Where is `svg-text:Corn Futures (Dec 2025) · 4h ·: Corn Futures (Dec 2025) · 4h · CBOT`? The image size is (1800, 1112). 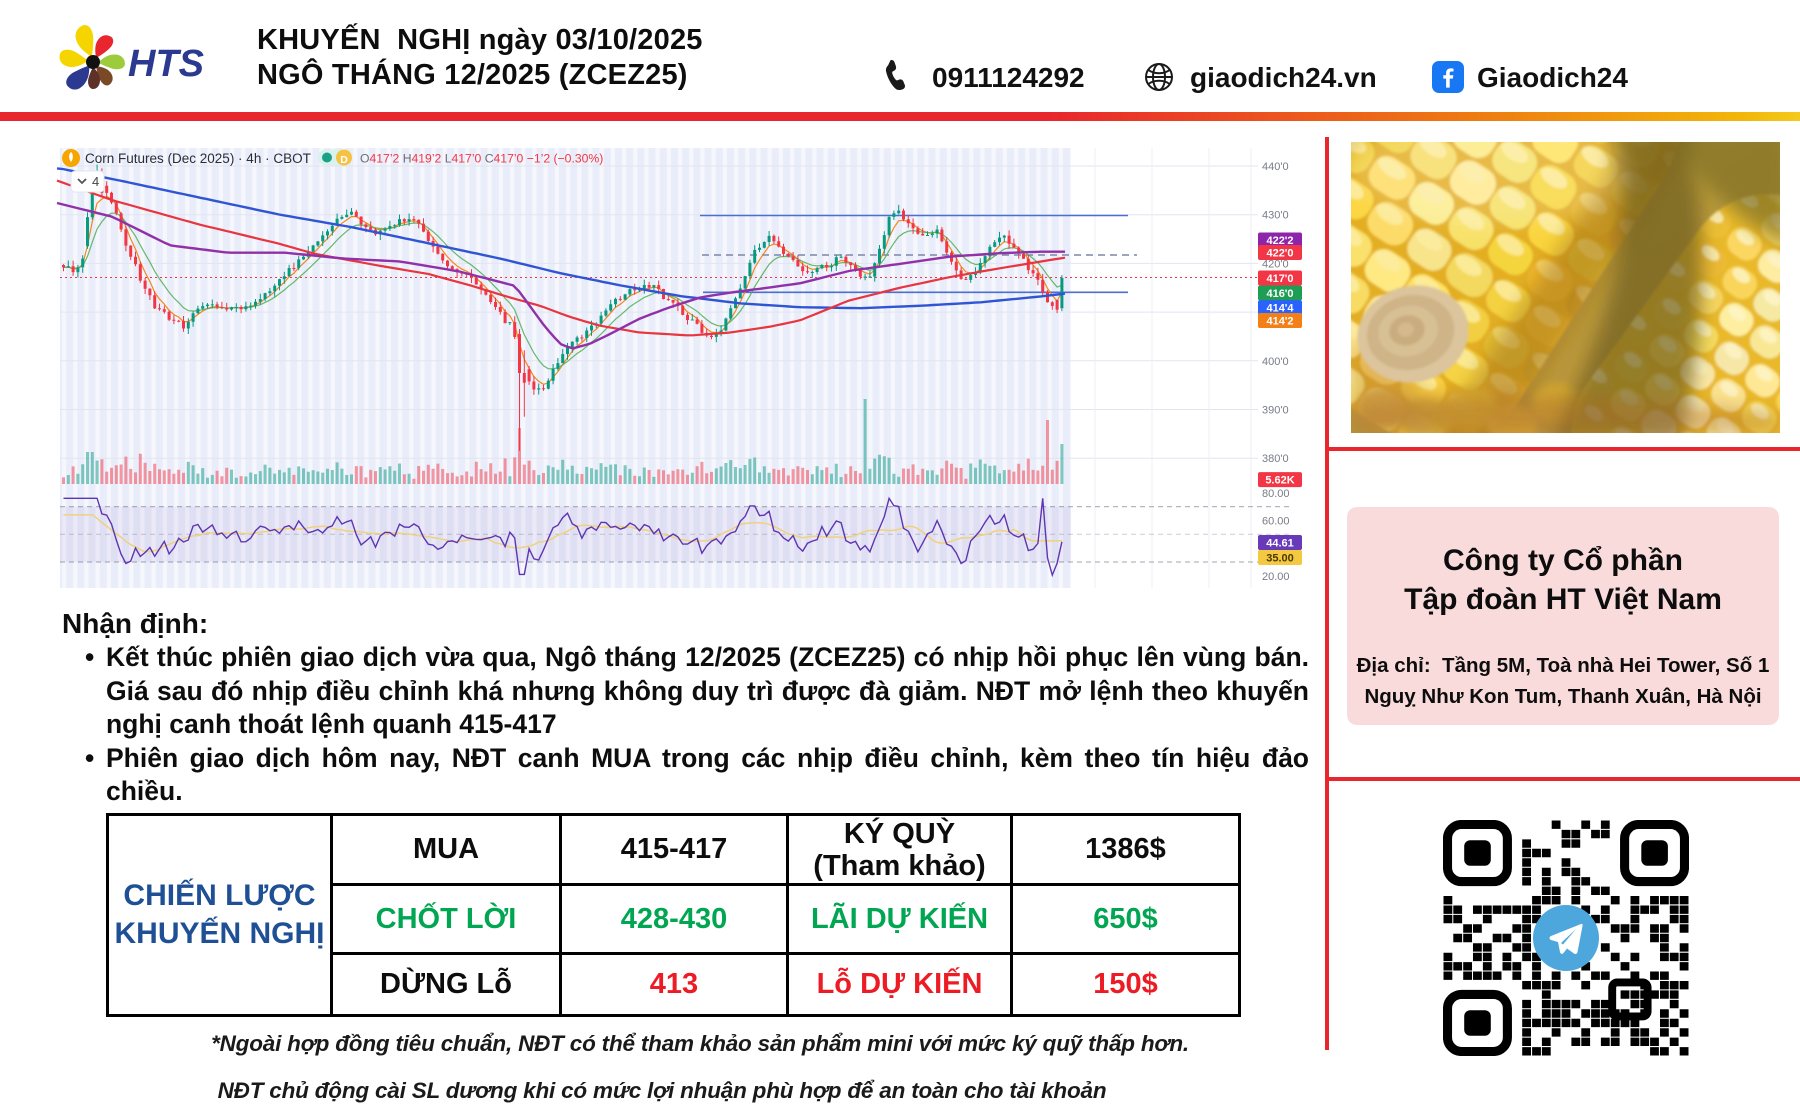 svg-text:Corn Futures (Dec 2025) · 4h ·: Corn Futures (Dec 2025) · 4h · CBOT is located at coordinates (198, 158).